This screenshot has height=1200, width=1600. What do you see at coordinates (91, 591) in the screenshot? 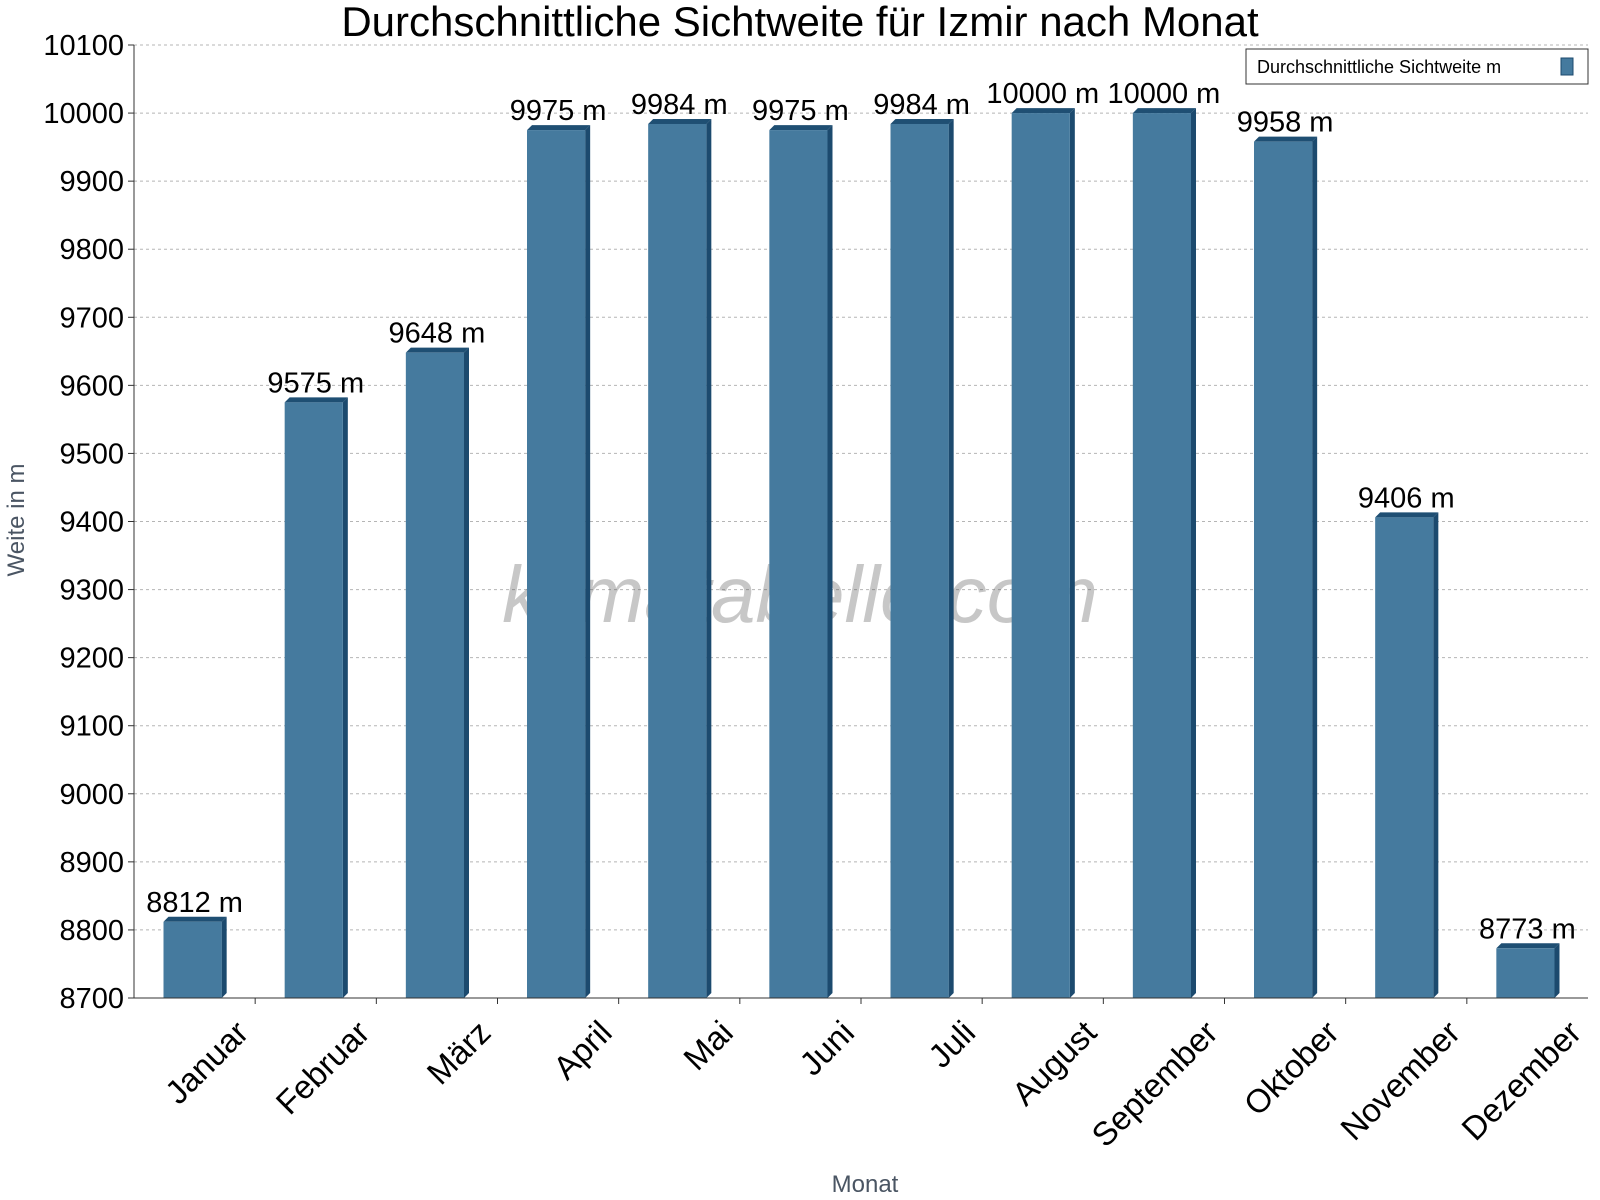
I see `y-tick-label: 9300` at bounding box center [91, 591].